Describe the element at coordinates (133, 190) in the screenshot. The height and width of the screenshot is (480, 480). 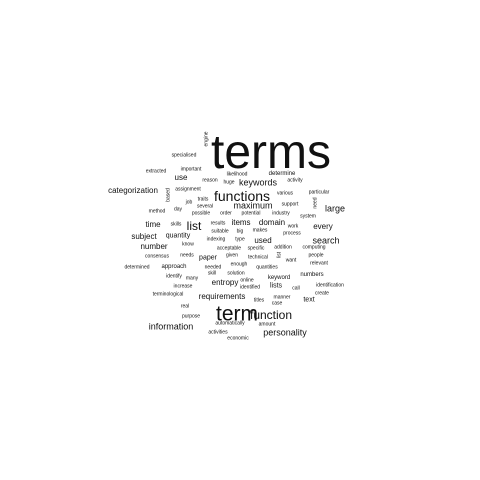
I see `cloud-word: categorization` at that location.